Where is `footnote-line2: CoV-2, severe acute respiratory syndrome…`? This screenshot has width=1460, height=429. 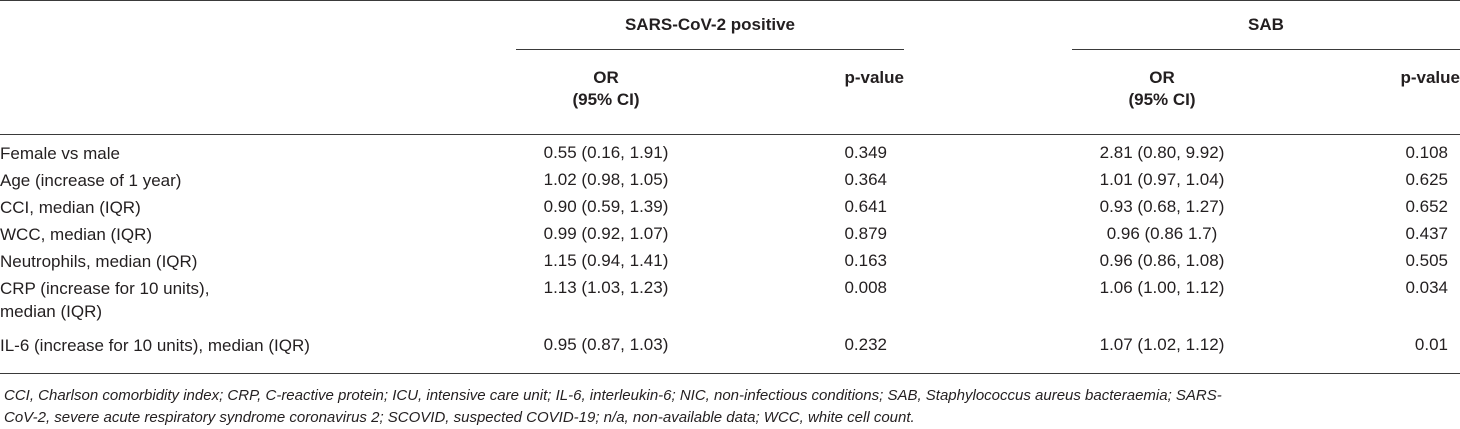 footnote-line2: CoV-2, severe acute respiratory syndrome… is located at coordinates (459, 417).